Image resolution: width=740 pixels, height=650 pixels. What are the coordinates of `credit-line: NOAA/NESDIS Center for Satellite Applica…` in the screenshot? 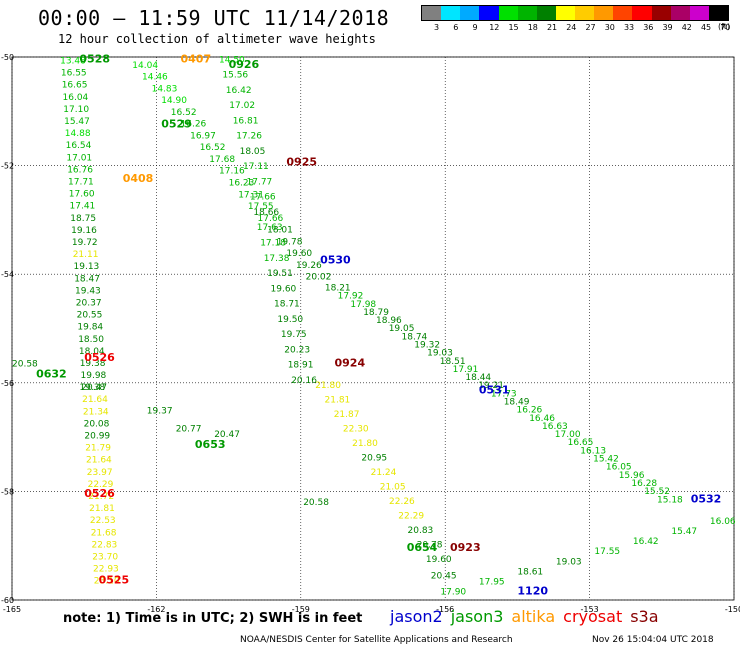 It's located at (376, 640).